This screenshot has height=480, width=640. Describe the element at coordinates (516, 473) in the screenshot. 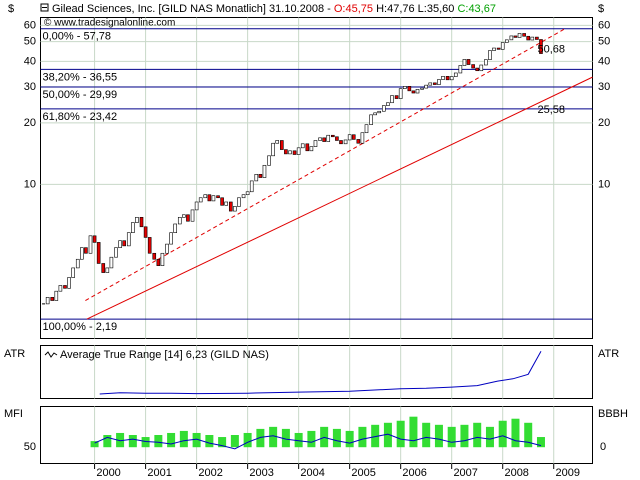

I see `x-tick-label: 2008` at that location.